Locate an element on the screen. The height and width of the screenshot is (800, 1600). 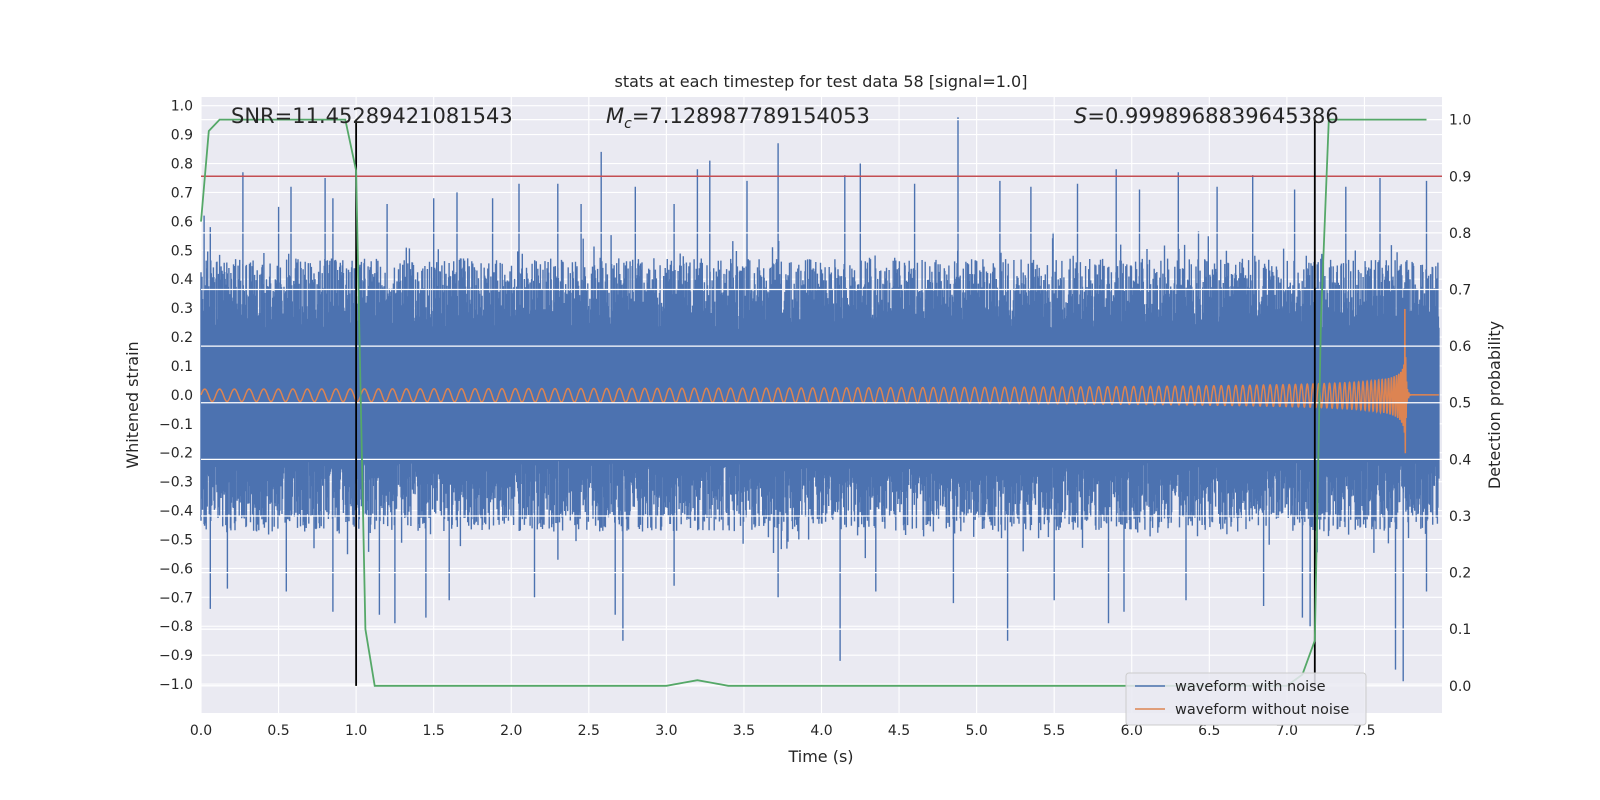
y-tick-label: −0.8 is located at coordinates (176, 627).